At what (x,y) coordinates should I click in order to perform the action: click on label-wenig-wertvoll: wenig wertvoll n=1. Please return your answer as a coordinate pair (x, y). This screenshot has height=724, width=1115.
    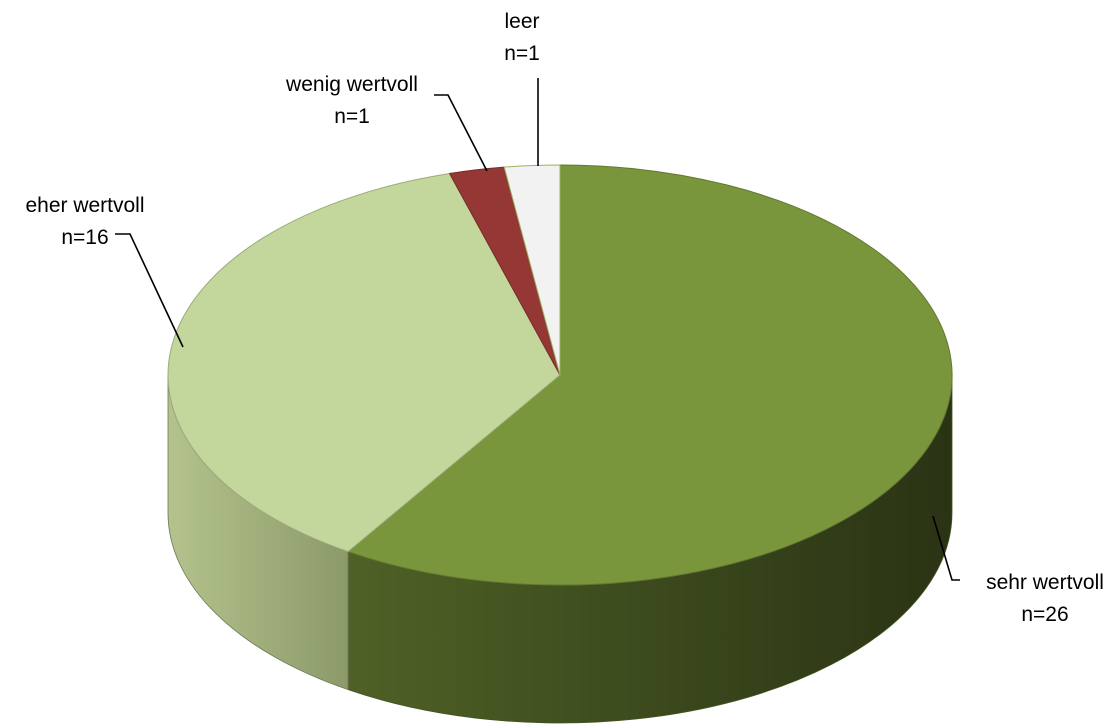
    Looking at the image, I should click on (351, 100).